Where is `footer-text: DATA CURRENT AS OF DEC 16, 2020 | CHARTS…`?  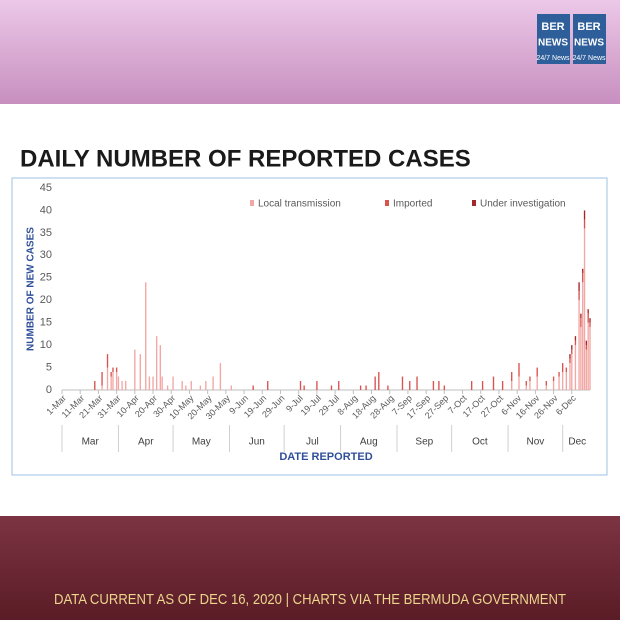
footer-text: DATA CURRENT AS OF DEC 16, 2020 | CHARTS… is located at coordinates (310, 599).